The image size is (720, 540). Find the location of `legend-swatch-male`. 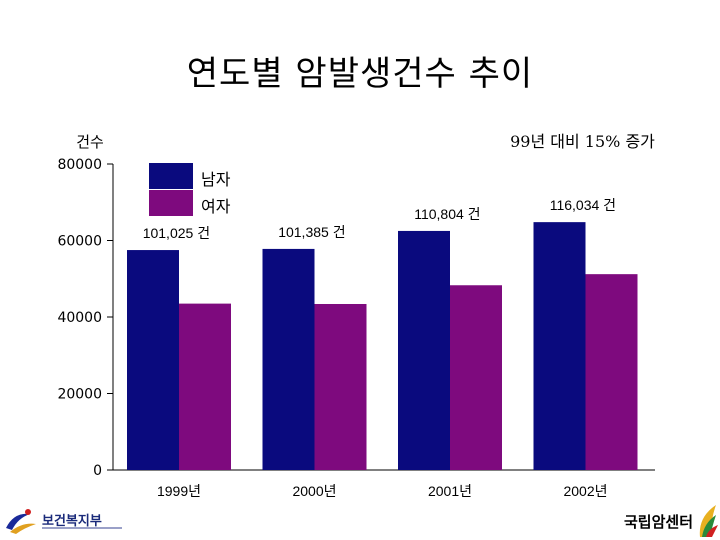

legend-swatch-male is located at coordinates (171, 176).